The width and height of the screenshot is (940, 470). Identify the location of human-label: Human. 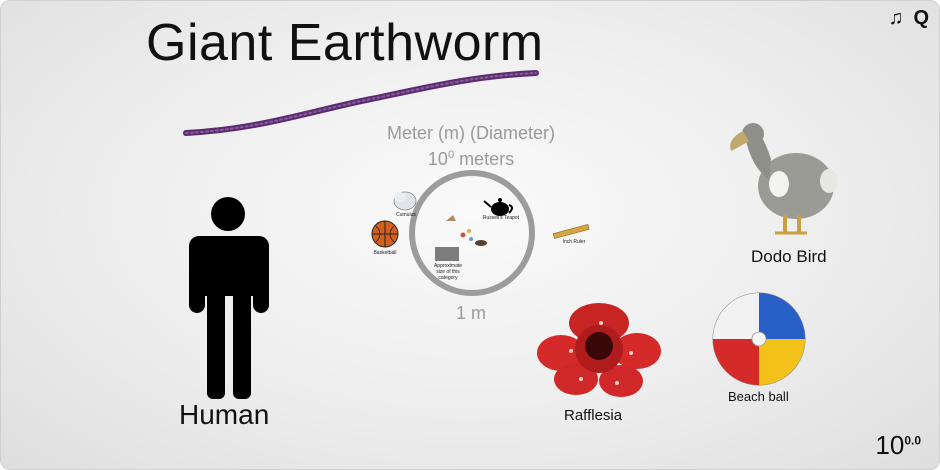
(224, 414).